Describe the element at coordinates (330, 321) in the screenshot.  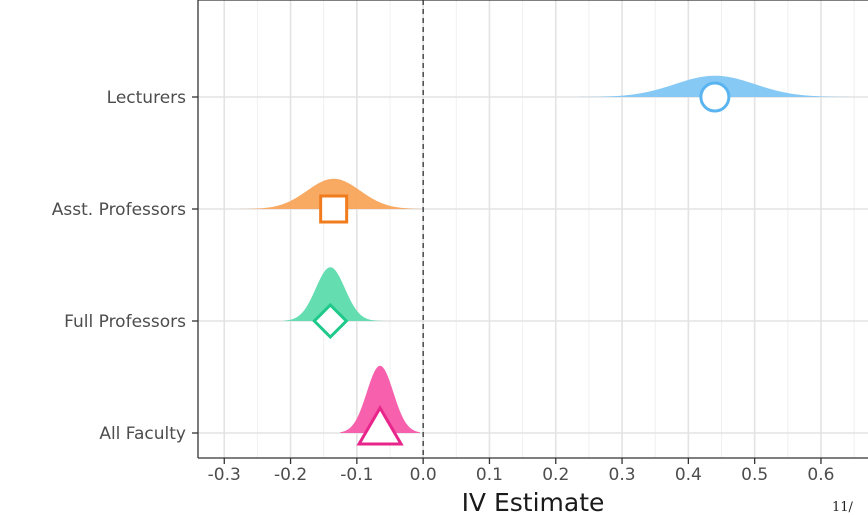
I see `estimate-diamond-marker` at that location.